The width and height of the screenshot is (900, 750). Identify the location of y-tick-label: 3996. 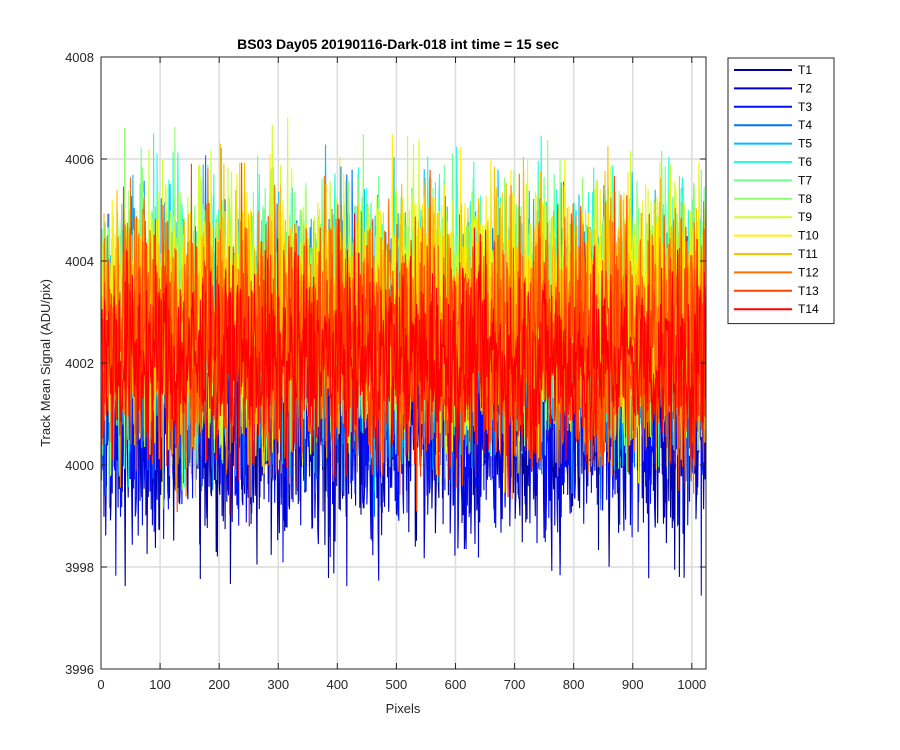
(79, 669).